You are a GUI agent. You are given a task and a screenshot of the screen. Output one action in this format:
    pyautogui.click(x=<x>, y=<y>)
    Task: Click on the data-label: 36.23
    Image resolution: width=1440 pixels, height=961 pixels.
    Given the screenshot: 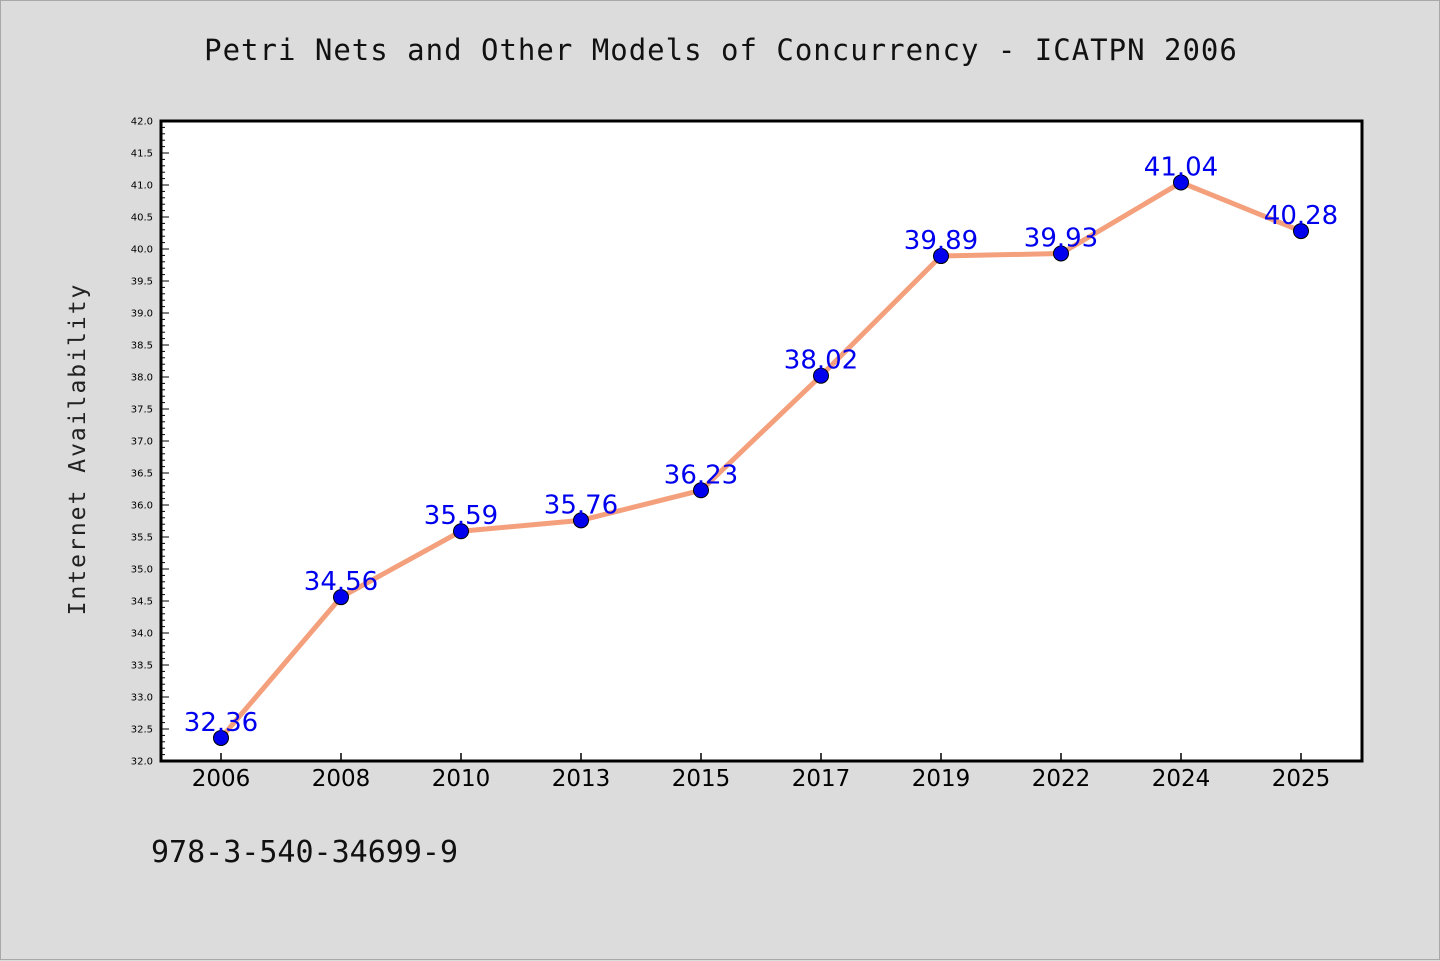 What is the action you would take?
    pyautogui.click(x=701, y=475)
    